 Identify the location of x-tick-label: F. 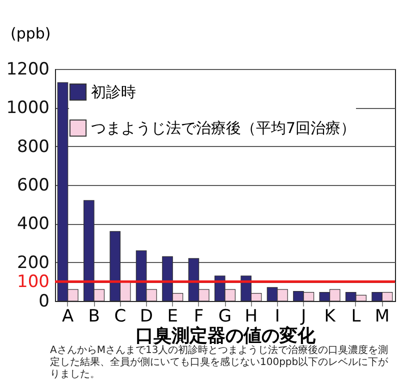
(199, 316).